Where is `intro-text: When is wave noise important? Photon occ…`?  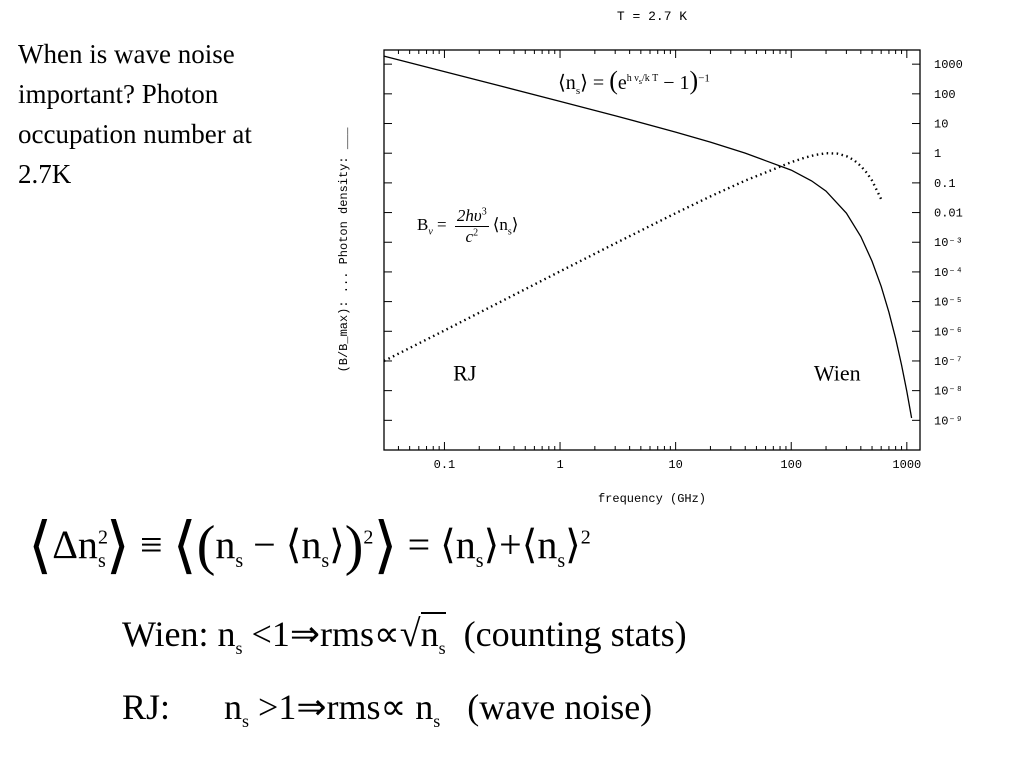 intro-text: When is wave noise important? Photon occ… is located at coordinates (135, 114).